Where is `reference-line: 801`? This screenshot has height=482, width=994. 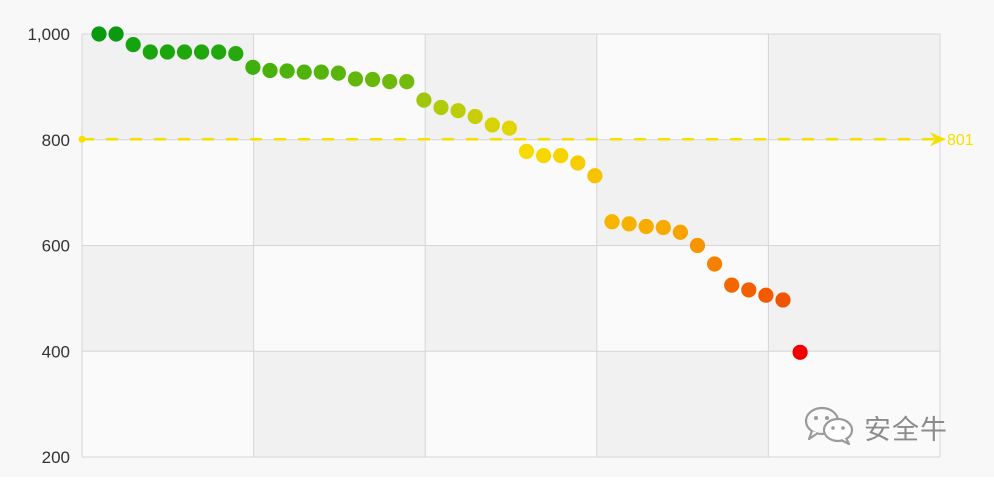 reference-line: 801 is located at coordinates (526, 140).